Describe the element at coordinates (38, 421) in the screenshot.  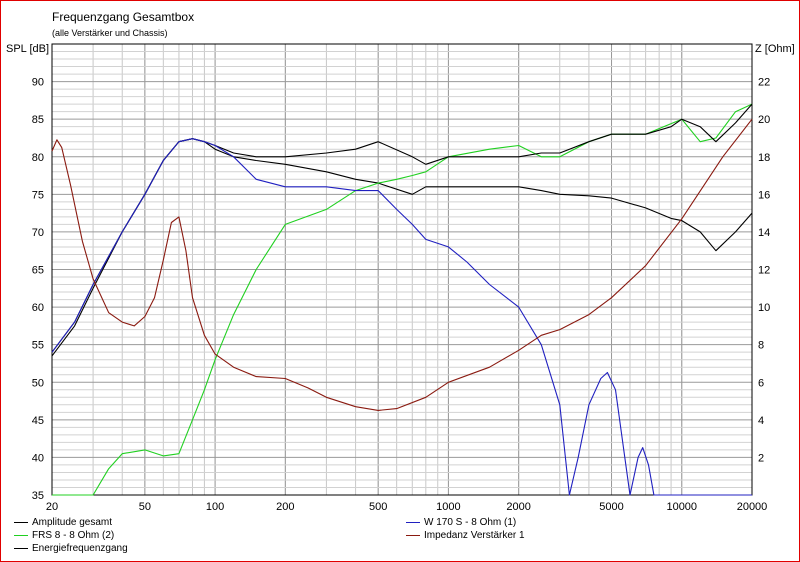
I see `y-left-tick-label: 45` at that location.